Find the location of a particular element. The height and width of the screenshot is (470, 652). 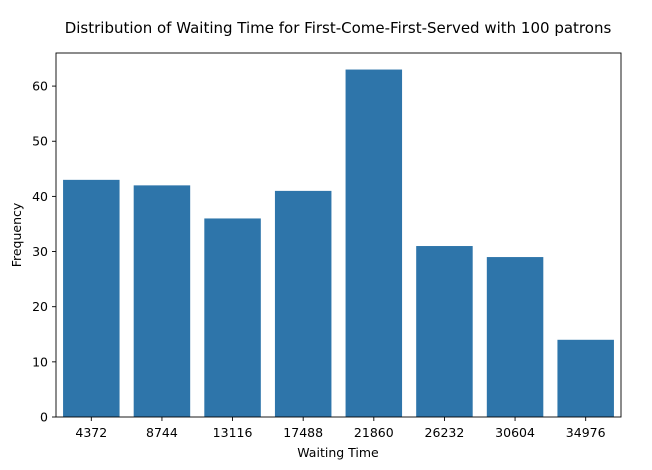

x-tick-label: 8744 is located at coordinates (162, 432).